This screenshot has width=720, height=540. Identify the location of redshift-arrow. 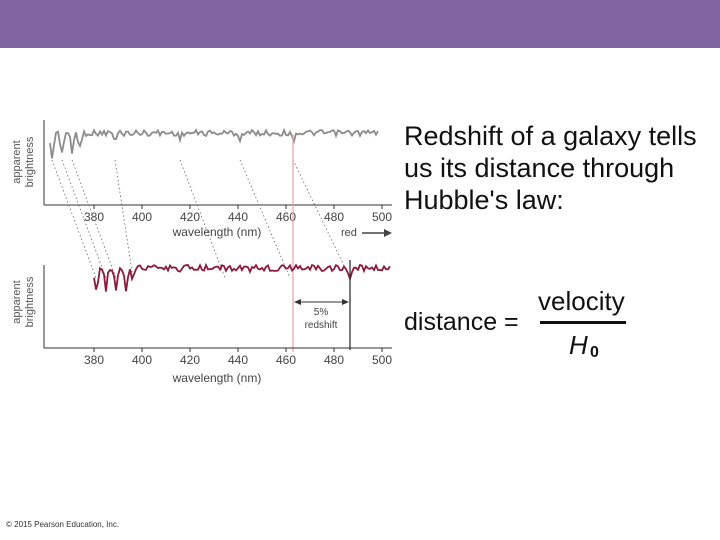
(321, 302).